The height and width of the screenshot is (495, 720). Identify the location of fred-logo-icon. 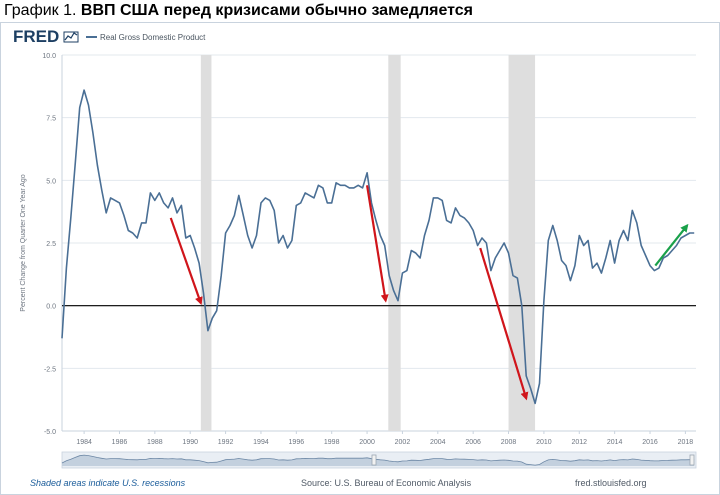
(71, 37).